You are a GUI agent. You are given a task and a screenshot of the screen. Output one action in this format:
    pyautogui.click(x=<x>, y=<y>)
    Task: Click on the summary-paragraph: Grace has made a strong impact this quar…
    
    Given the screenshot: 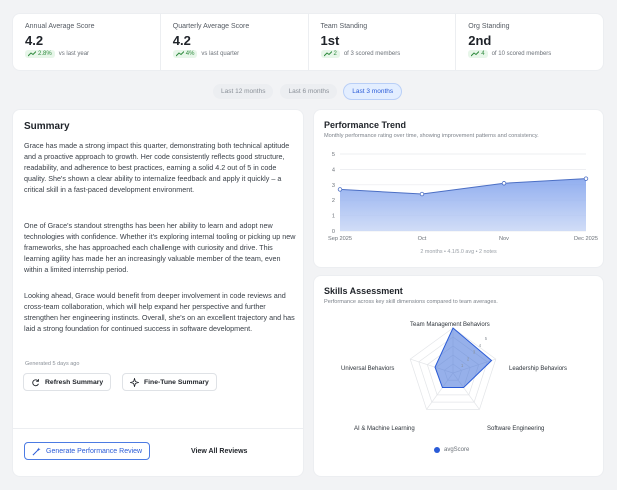 What is the action you would take?
    pyautogui.click(x=157, y=167)
    